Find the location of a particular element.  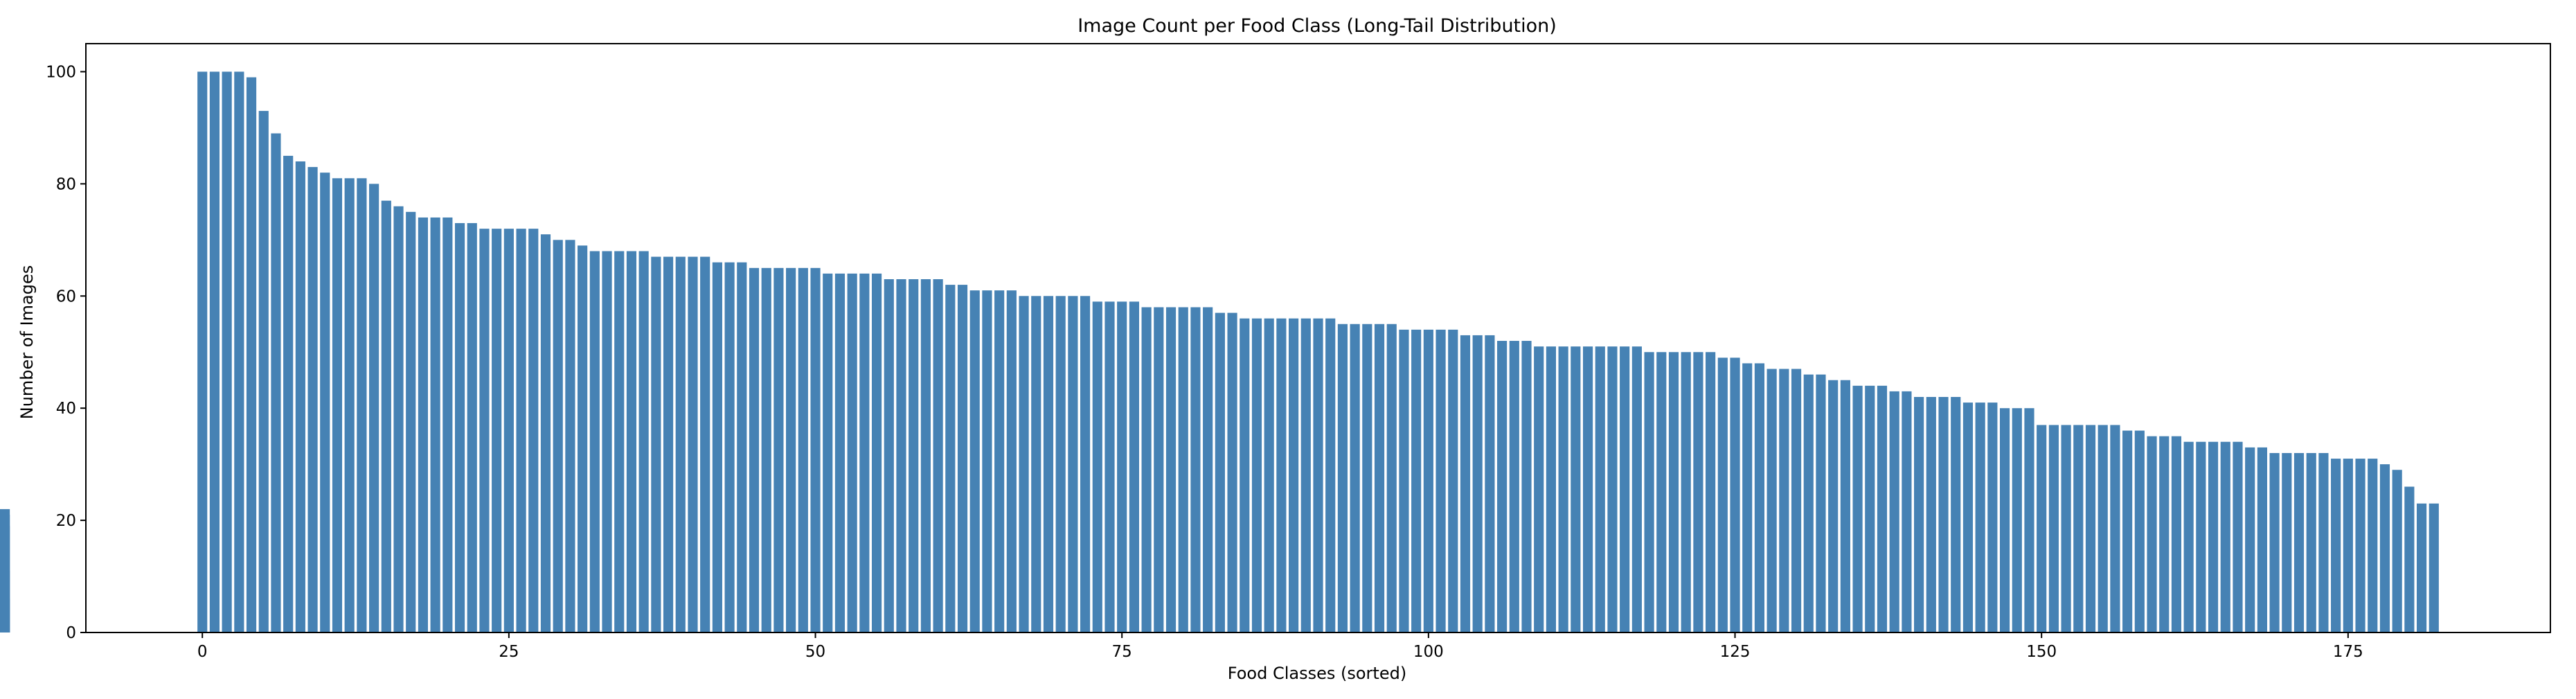

x-tick-label: 175 is located at coordinates (2348, 652).